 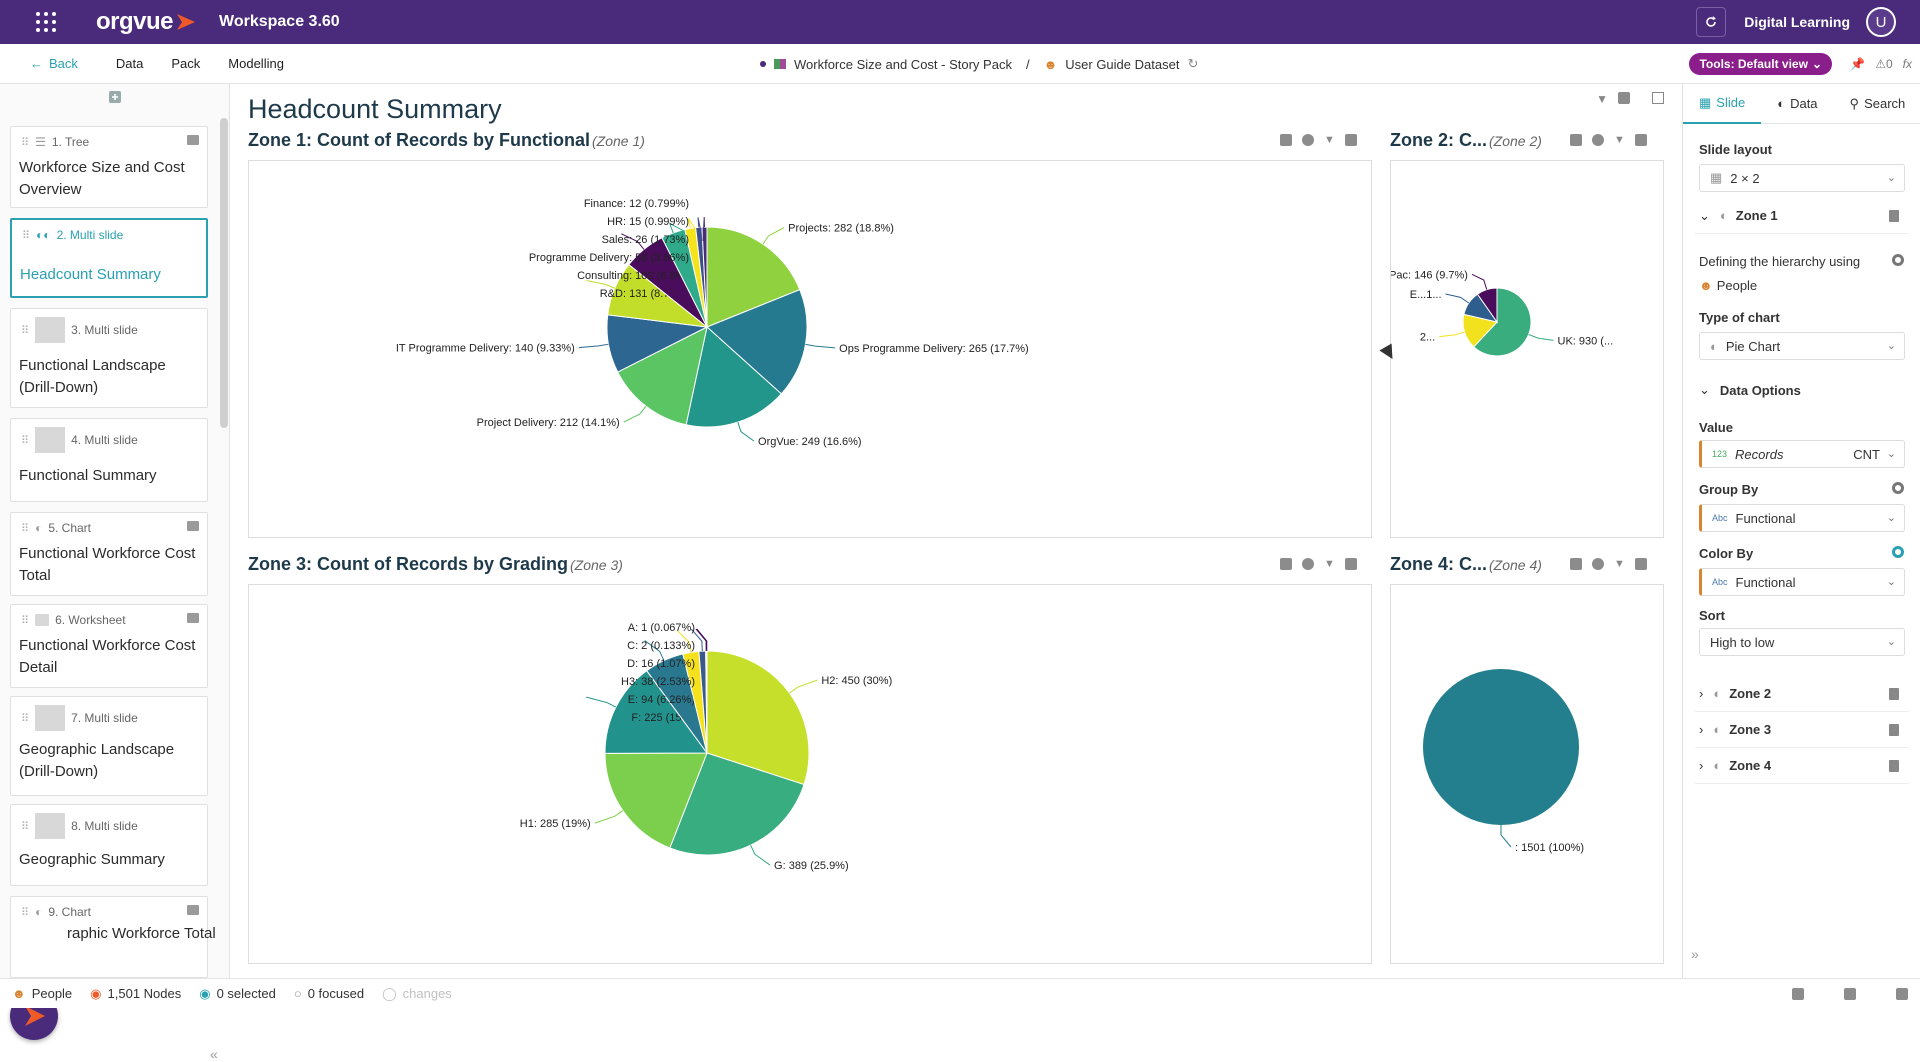 What do you see at coordinates (1802, 216) in the screenshot?
I see `zone-1-row: ⌄ ◐ Zone 1` at bounding box center [1802, 216].